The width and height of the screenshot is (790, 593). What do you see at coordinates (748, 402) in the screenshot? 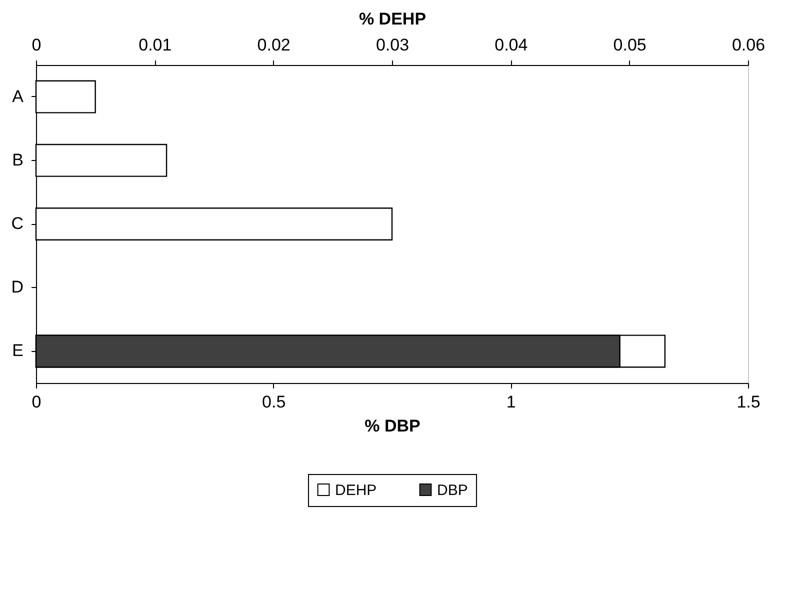
I see `x-tick-label: 1.5` at bounding box center [748, 402].